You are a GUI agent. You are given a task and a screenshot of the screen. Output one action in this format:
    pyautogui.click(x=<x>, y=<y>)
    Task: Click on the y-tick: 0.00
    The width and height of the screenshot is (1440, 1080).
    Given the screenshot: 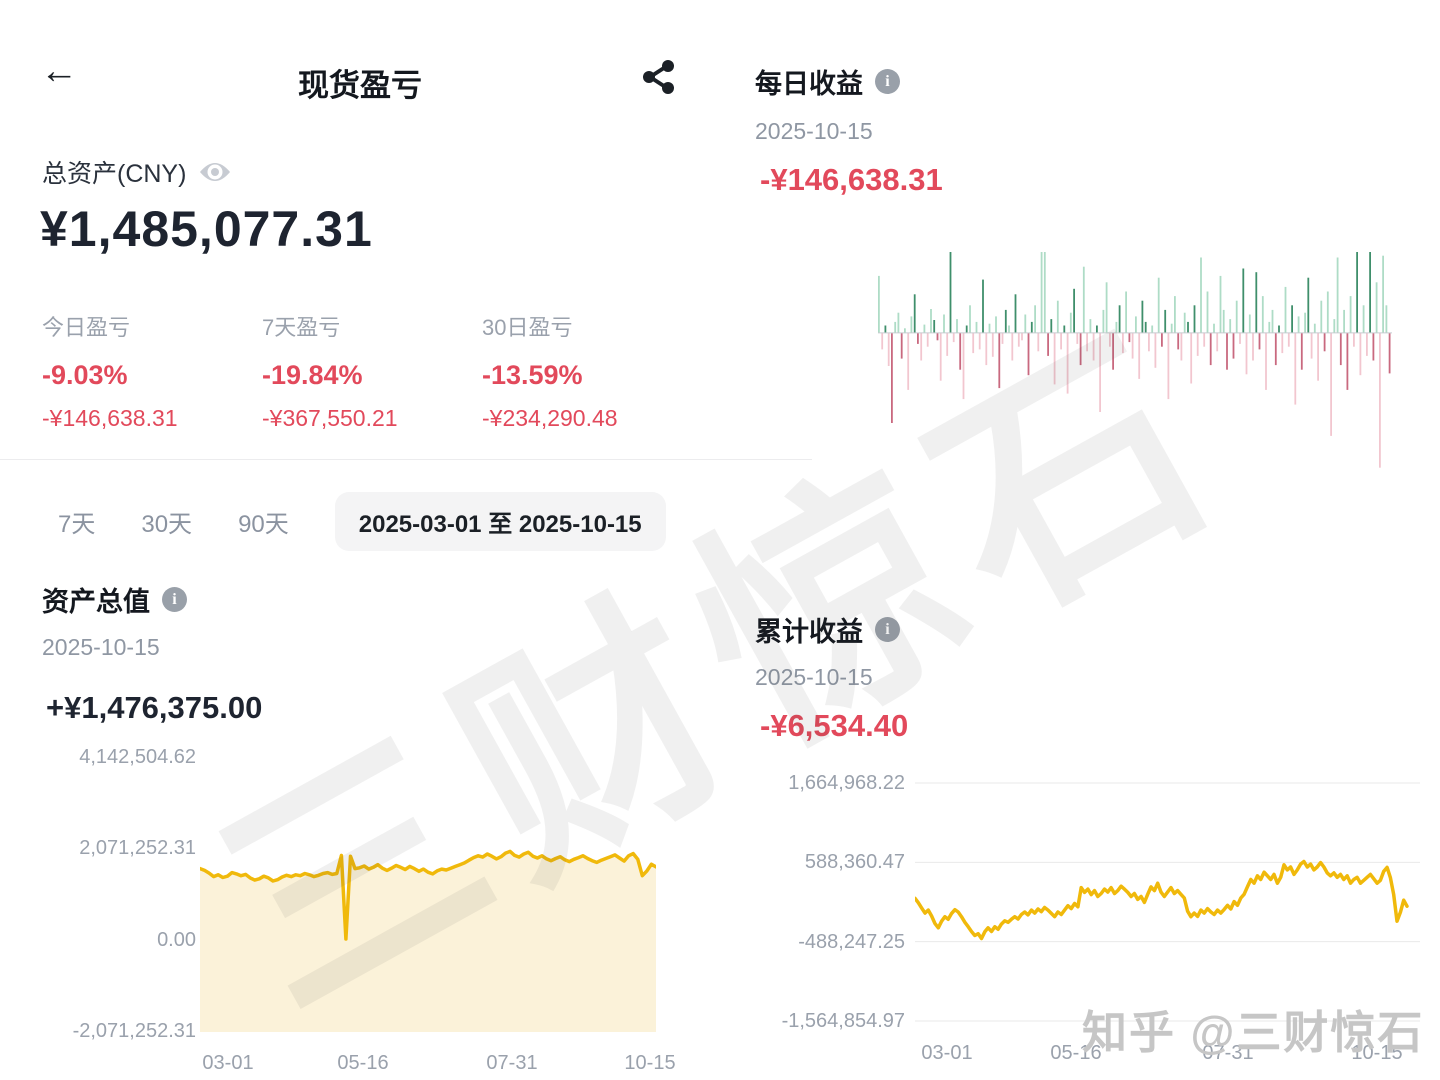 What is the action you would take?
    pyautogui.click(x=176, y=940)
    